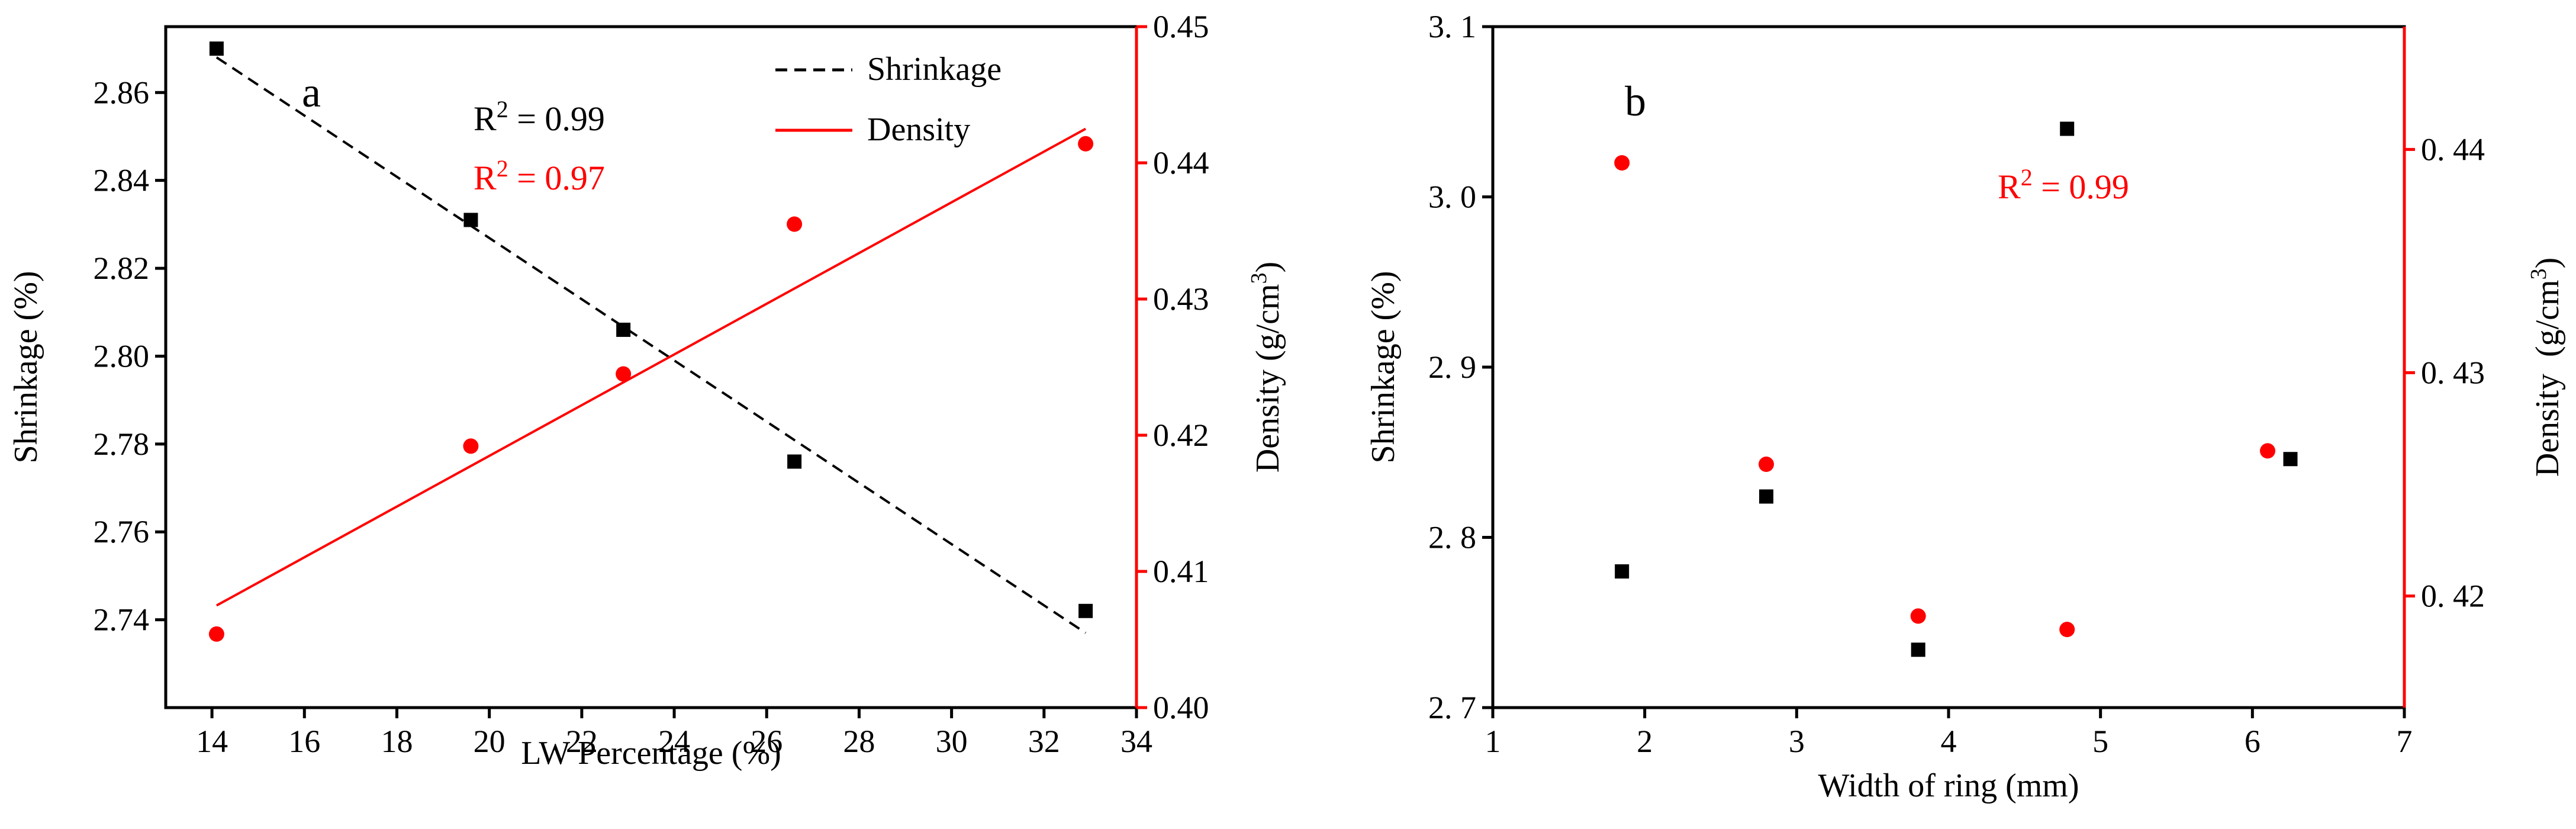 Image resolution: width=2576 pixels, height=829 pixels. Describe the element at coordinates (122, 620) in the screenshot. I see `y-left-tick-label: 2.74` at that location.